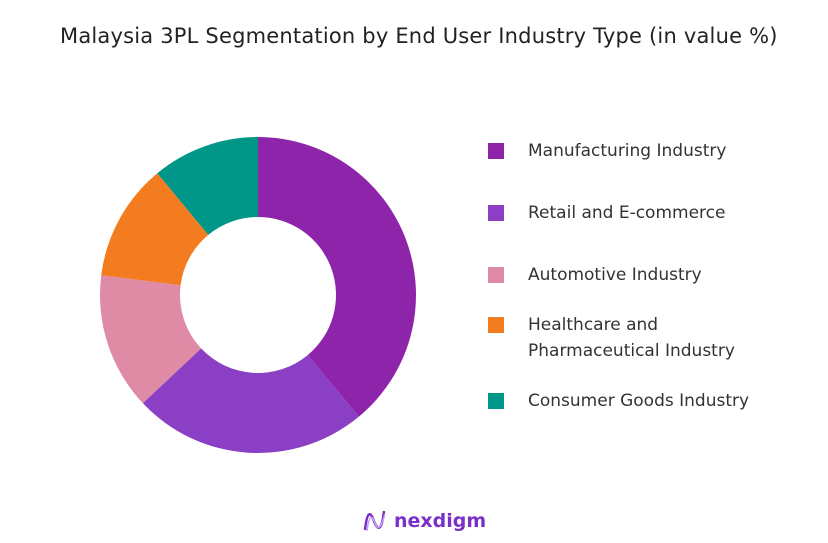  I want to click on slice-automotive-industry, so click(151, 339).